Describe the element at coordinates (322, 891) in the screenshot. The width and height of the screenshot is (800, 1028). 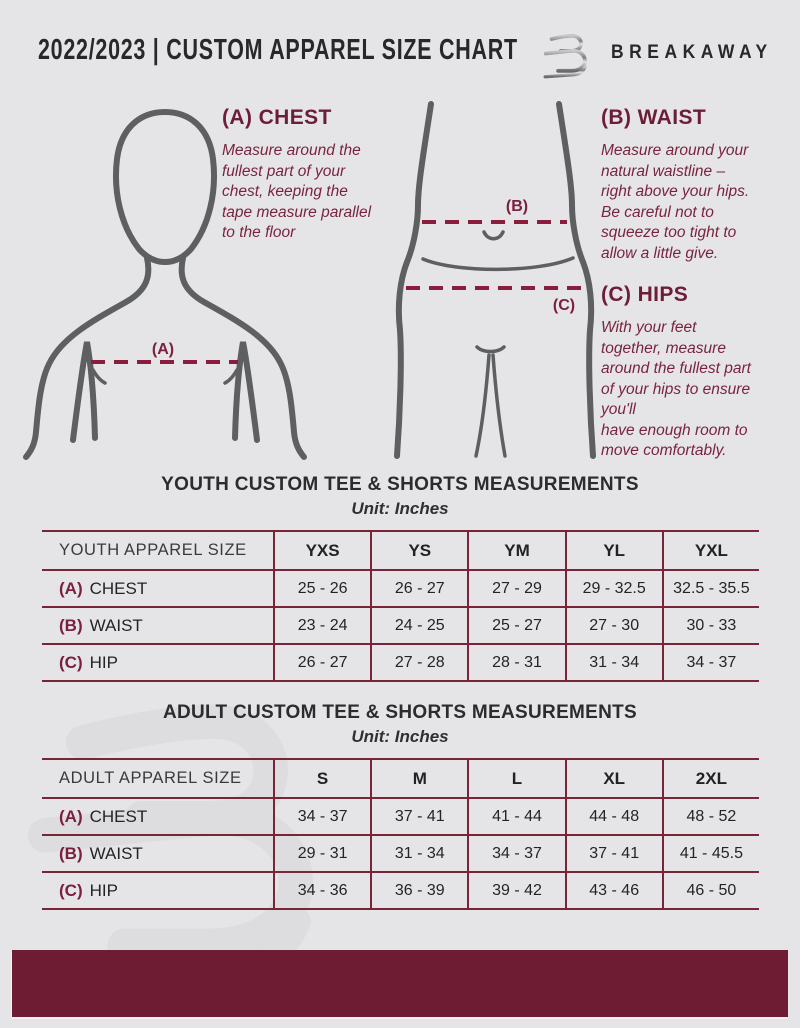
I see `size-value-cell: 34 - 36` at that location.